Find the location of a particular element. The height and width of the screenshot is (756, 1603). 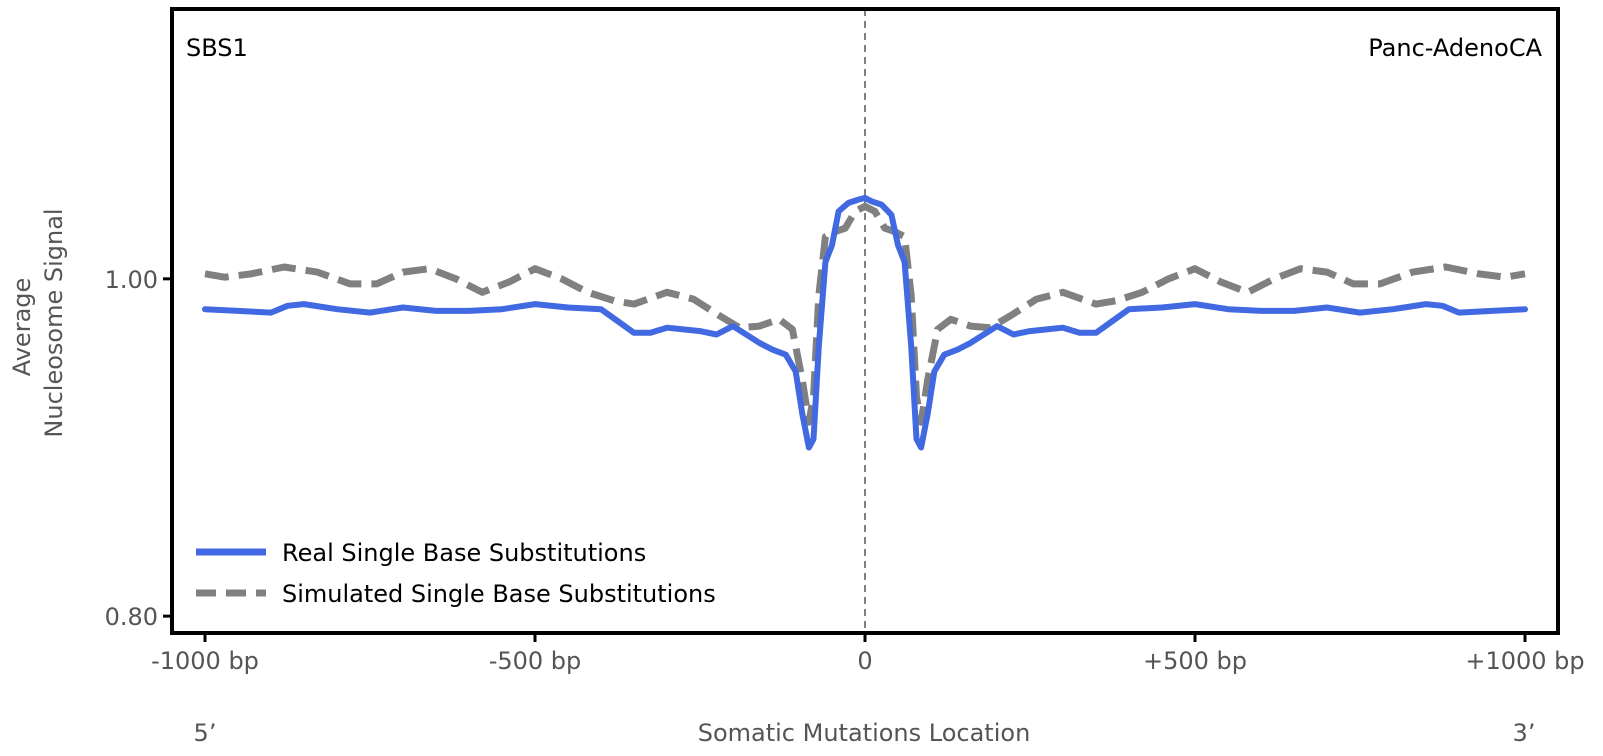

x-tick-label: -500 bp is located at coordinates (535, 661).